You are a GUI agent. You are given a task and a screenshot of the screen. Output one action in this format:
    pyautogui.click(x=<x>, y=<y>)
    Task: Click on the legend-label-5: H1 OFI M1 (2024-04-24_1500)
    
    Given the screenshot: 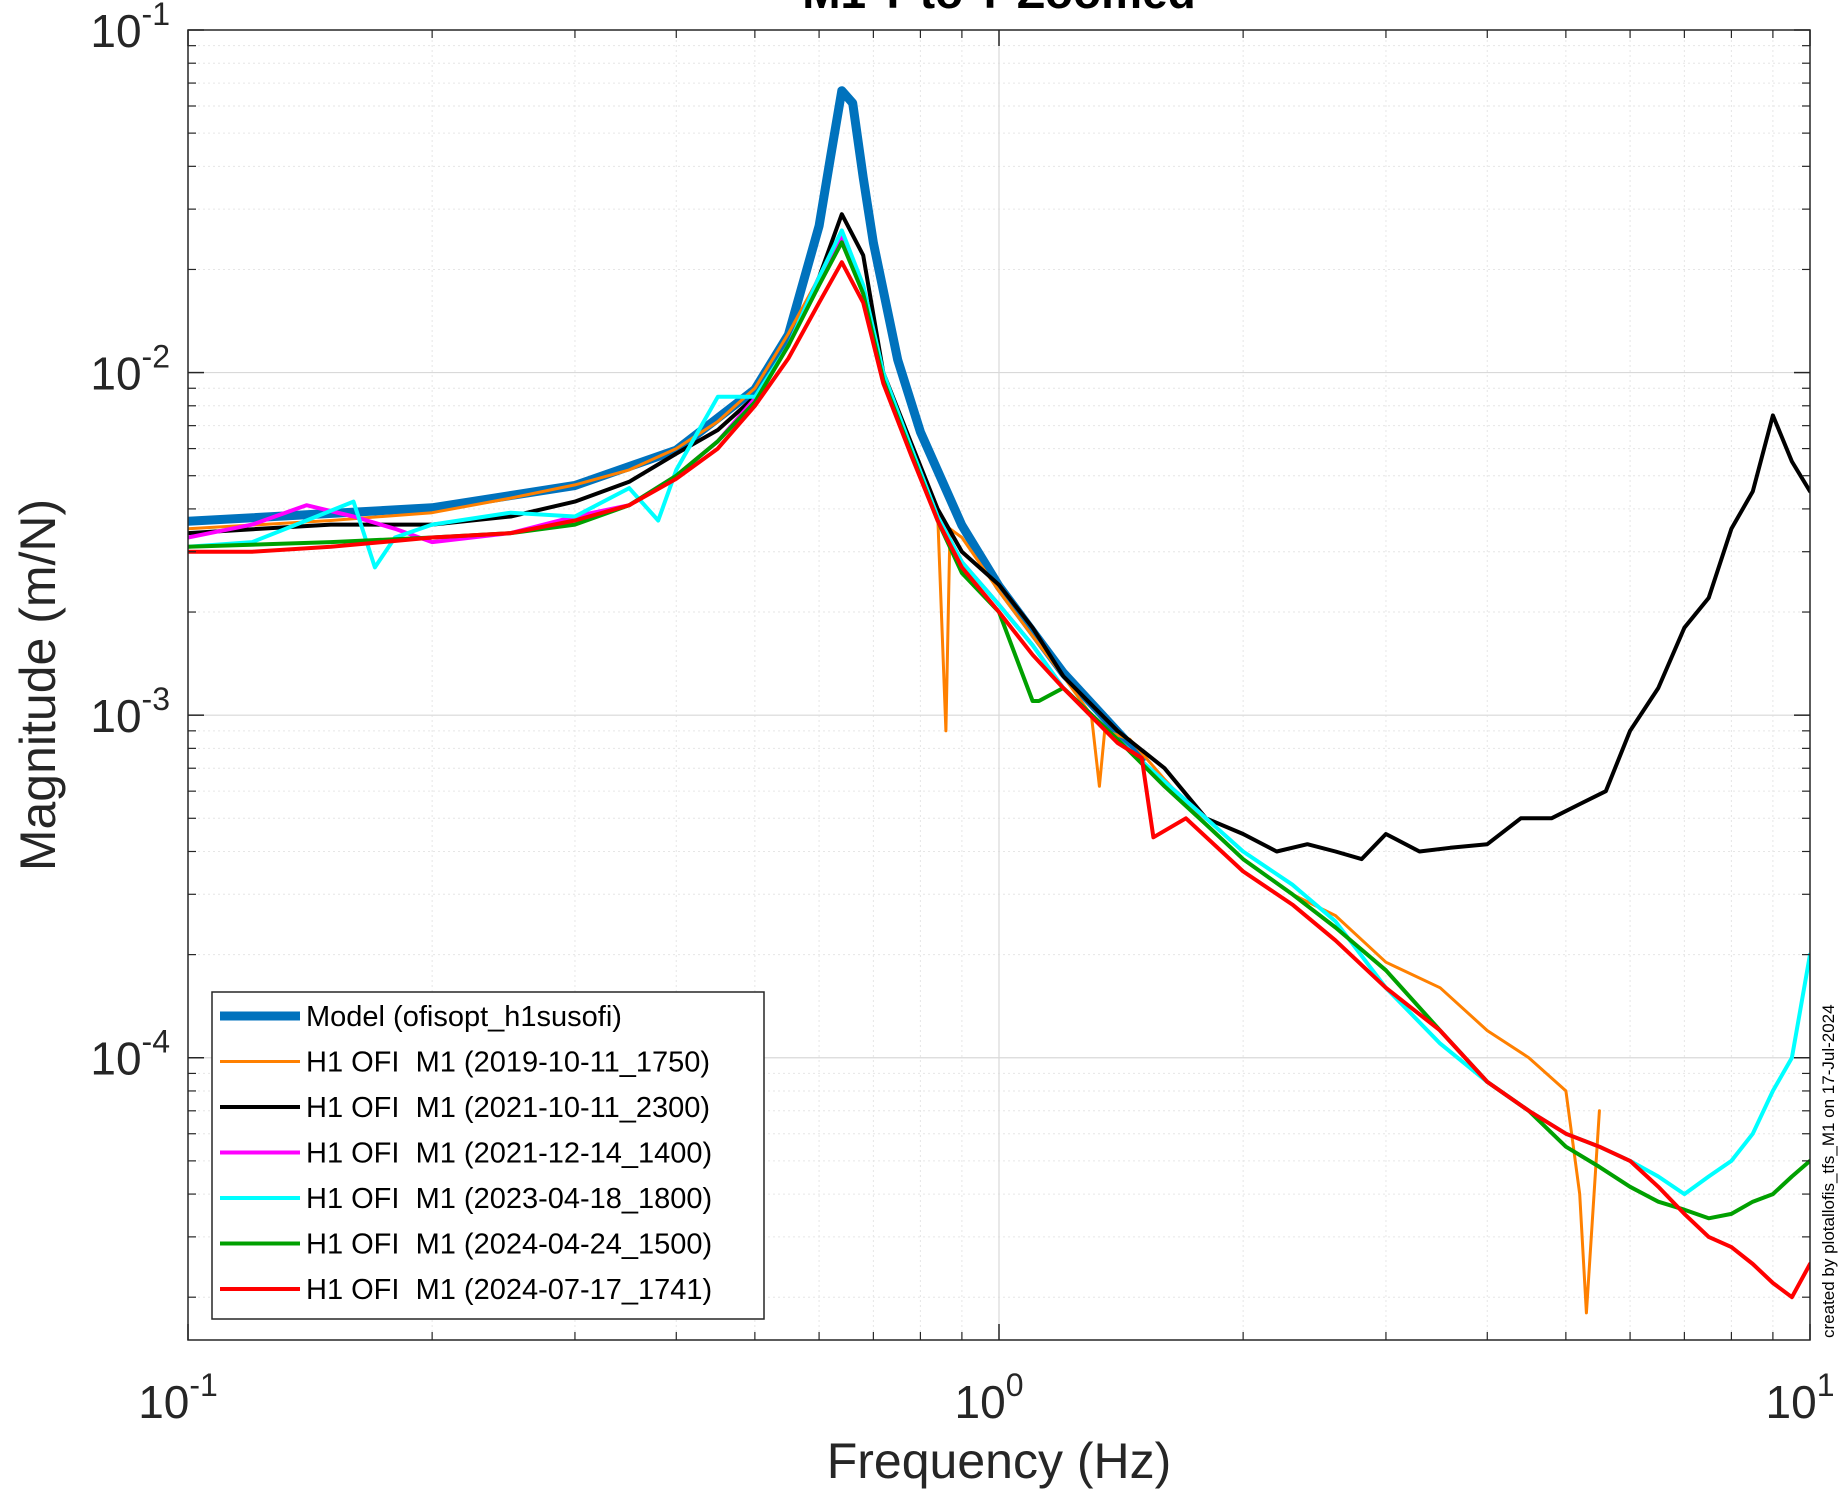 What is the action you would take?
    pyautogui.click(x=509, y=1245)
    